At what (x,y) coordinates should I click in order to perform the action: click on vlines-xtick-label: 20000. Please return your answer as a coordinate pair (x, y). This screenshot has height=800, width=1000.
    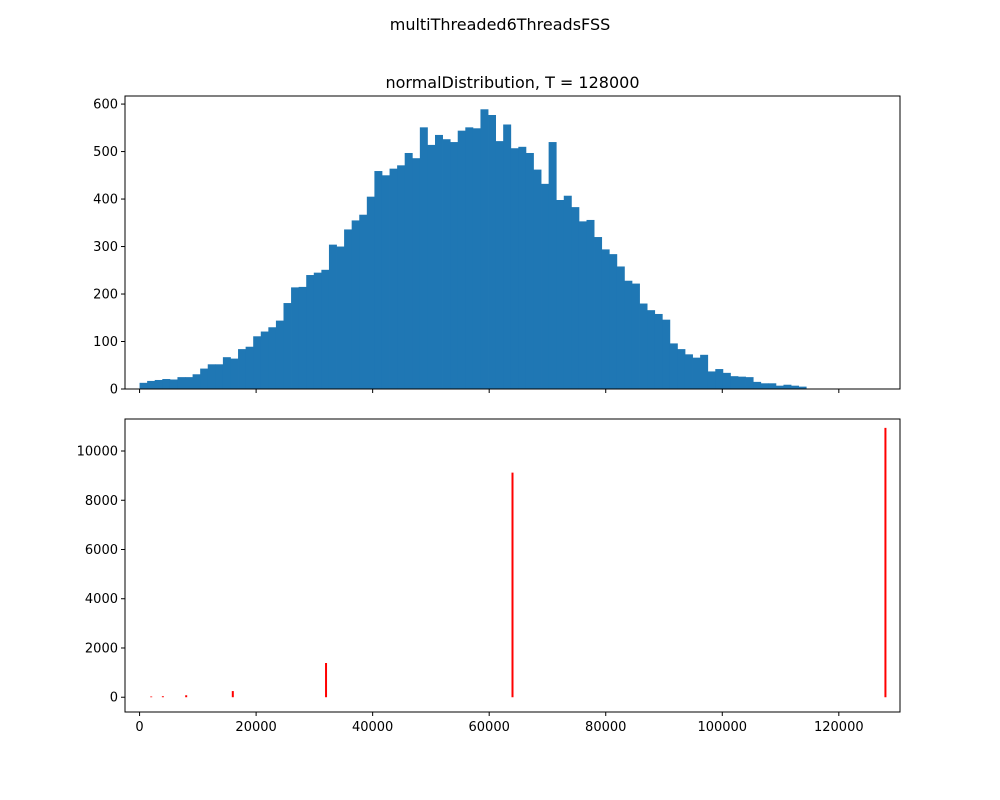
    Looking at the image, I should click on (255, 727).